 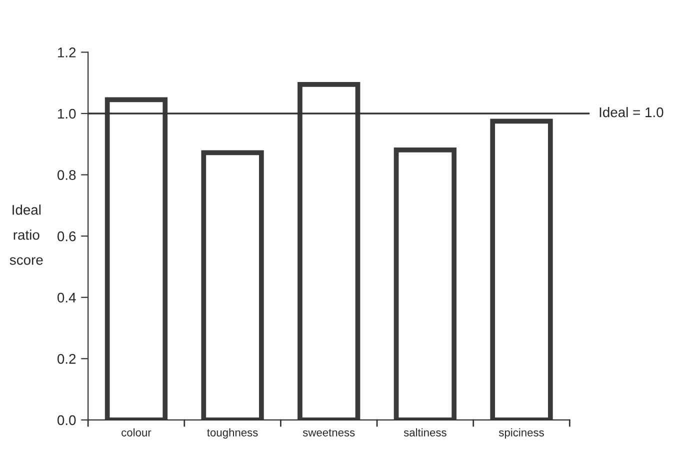 I want to click on x-tick-label: toughness, so click(x=232, y=433).